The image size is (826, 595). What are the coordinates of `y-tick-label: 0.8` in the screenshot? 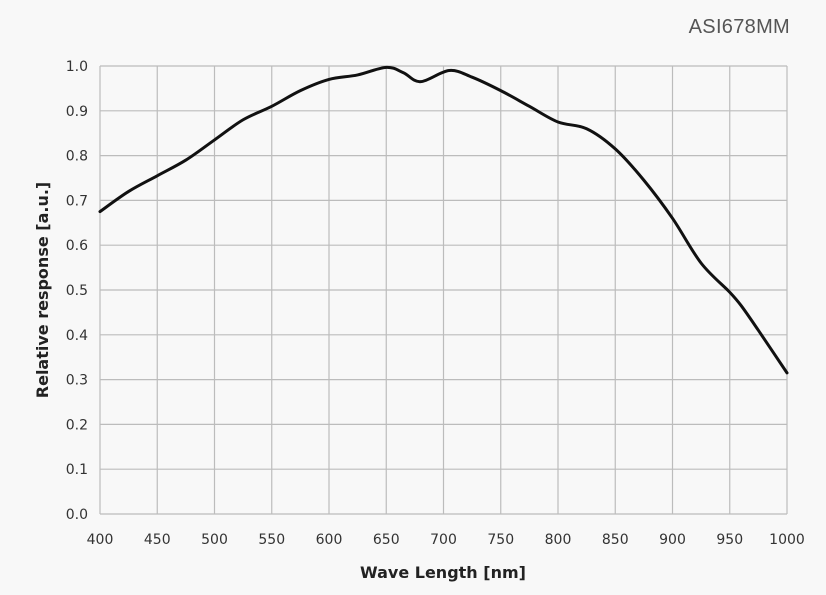 It's located at (77, 157).